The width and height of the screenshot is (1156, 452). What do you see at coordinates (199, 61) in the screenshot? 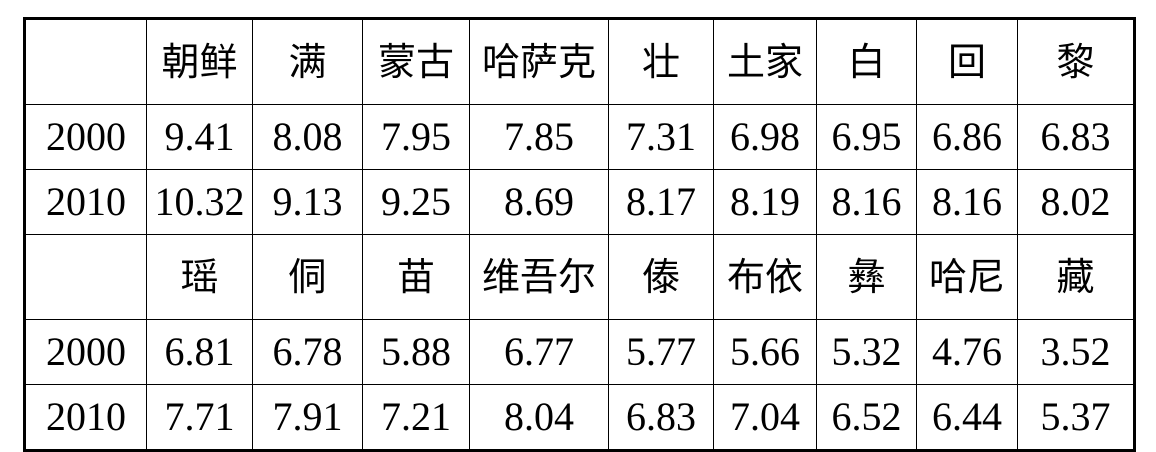
I see `group-header: 朝鲜` at bounding box center [199, 61].